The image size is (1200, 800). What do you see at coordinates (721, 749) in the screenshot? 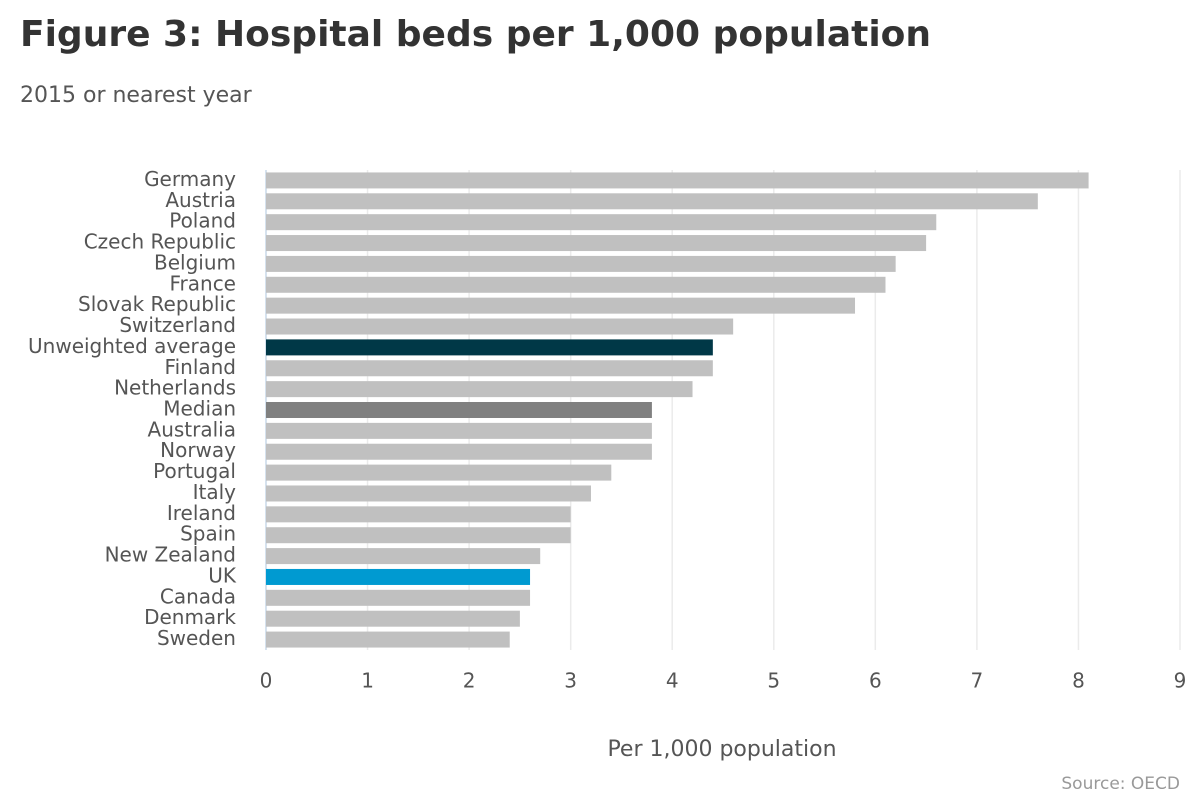
I see `x-axis-label: Per 1,000 population` at bounding box center [721, 749].